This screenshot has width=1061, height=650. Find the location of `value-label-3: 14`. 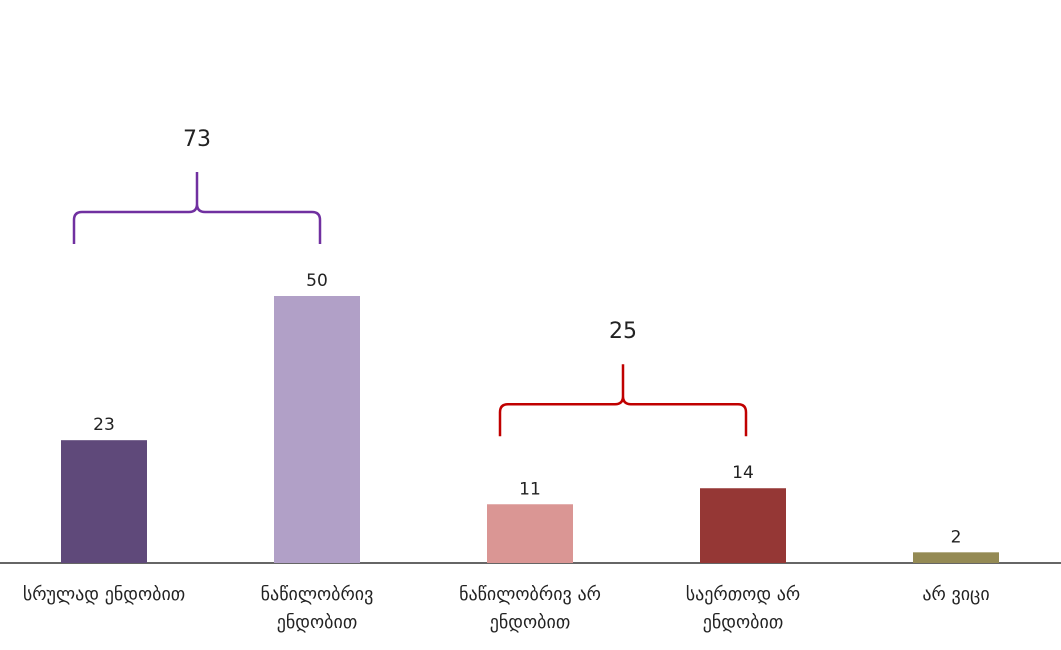

value-label-3: 14 is located at coordinates (743, 473).